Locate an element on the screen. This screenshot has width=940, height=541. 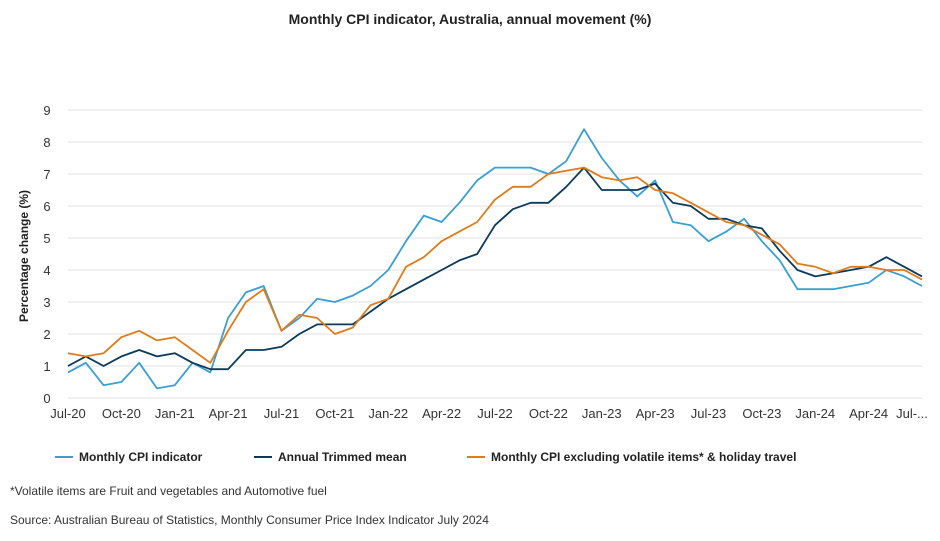
y-axis-ticks: 0 1 2 3 4 5 6 7 8 9 is located at coordinates (46, 254).